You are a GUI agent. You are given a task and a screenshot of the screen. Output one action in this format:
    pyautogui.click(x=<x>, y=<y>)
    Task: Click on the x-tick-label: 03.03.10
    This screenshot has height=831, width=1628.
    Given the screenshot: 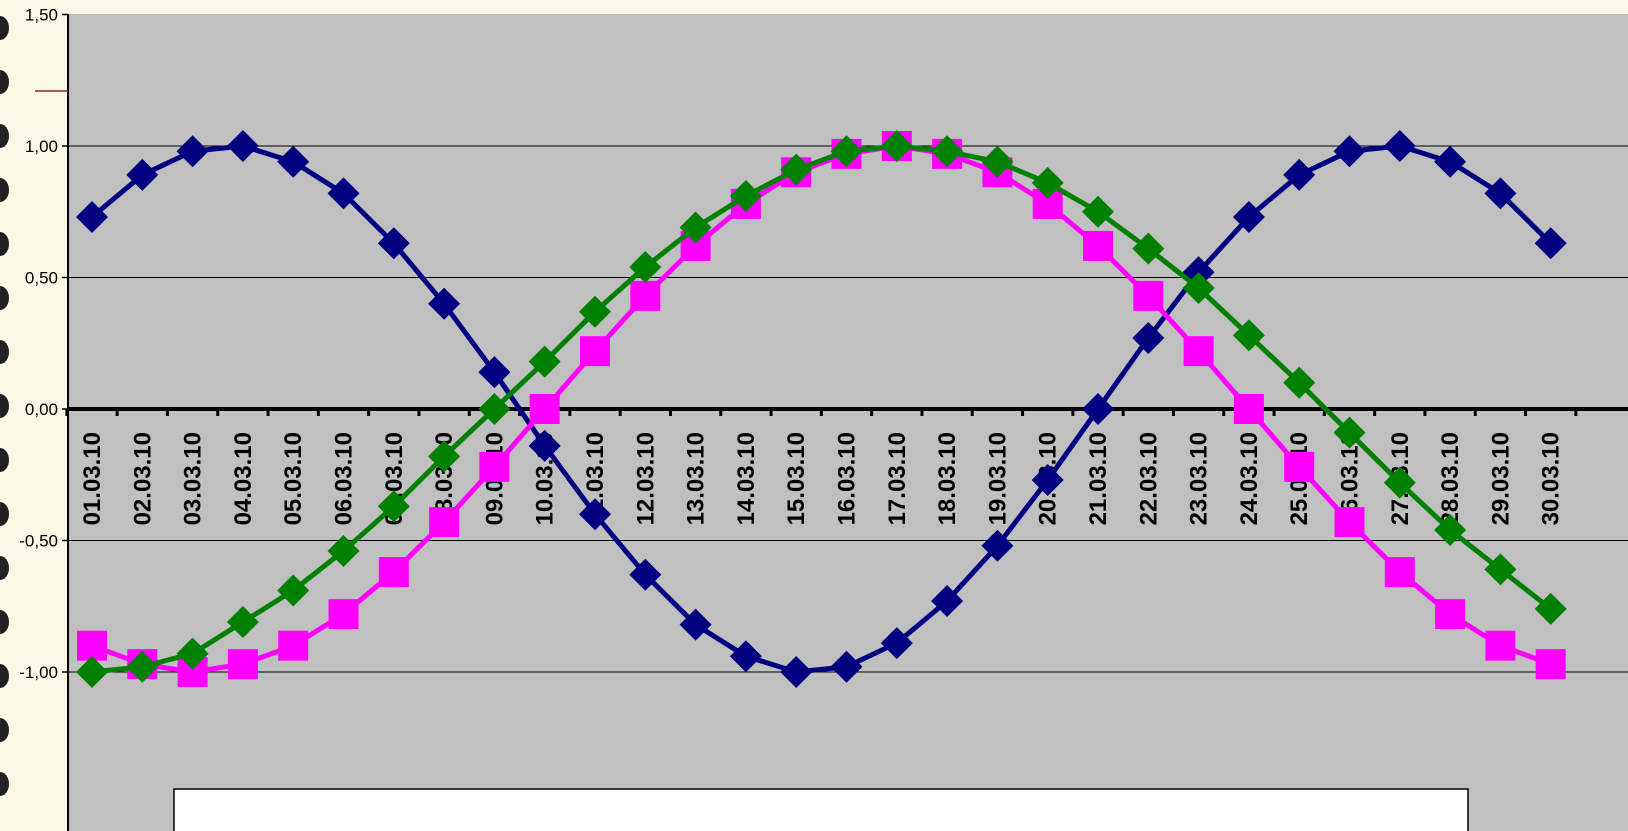 What is the action you would take?
    pyautogui.click(x=193, y=478)
    